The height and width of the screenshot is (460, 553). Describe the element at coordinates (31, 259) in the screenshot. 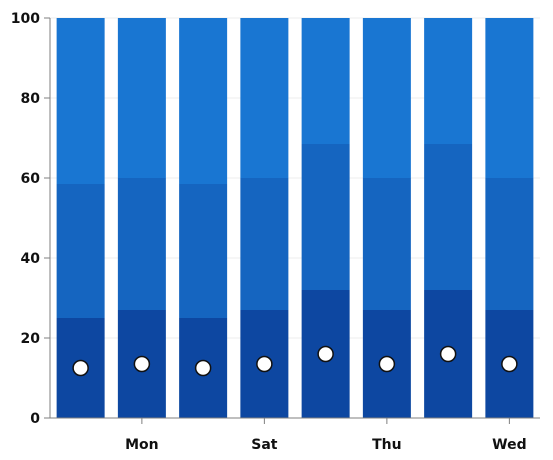

I see `y-tick-label: 40` at that location.